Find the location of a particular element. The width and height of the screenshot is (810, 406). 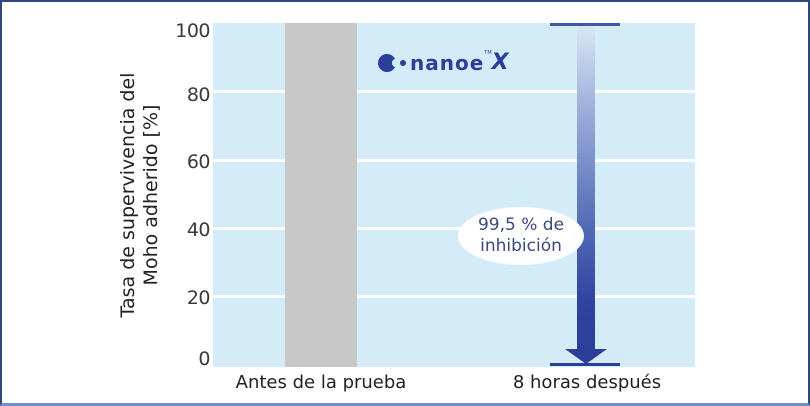

y-tick-0: 0 is located at coordinates (204, 359).